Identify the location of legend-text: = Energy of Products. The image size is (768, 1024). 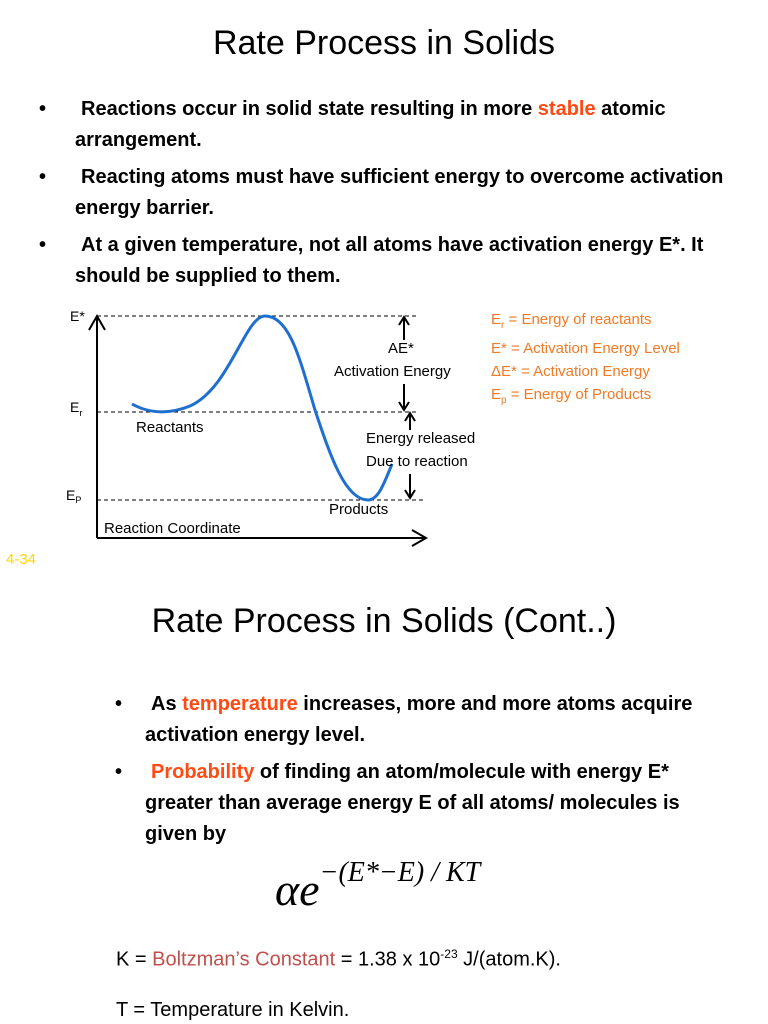
(579, 394).